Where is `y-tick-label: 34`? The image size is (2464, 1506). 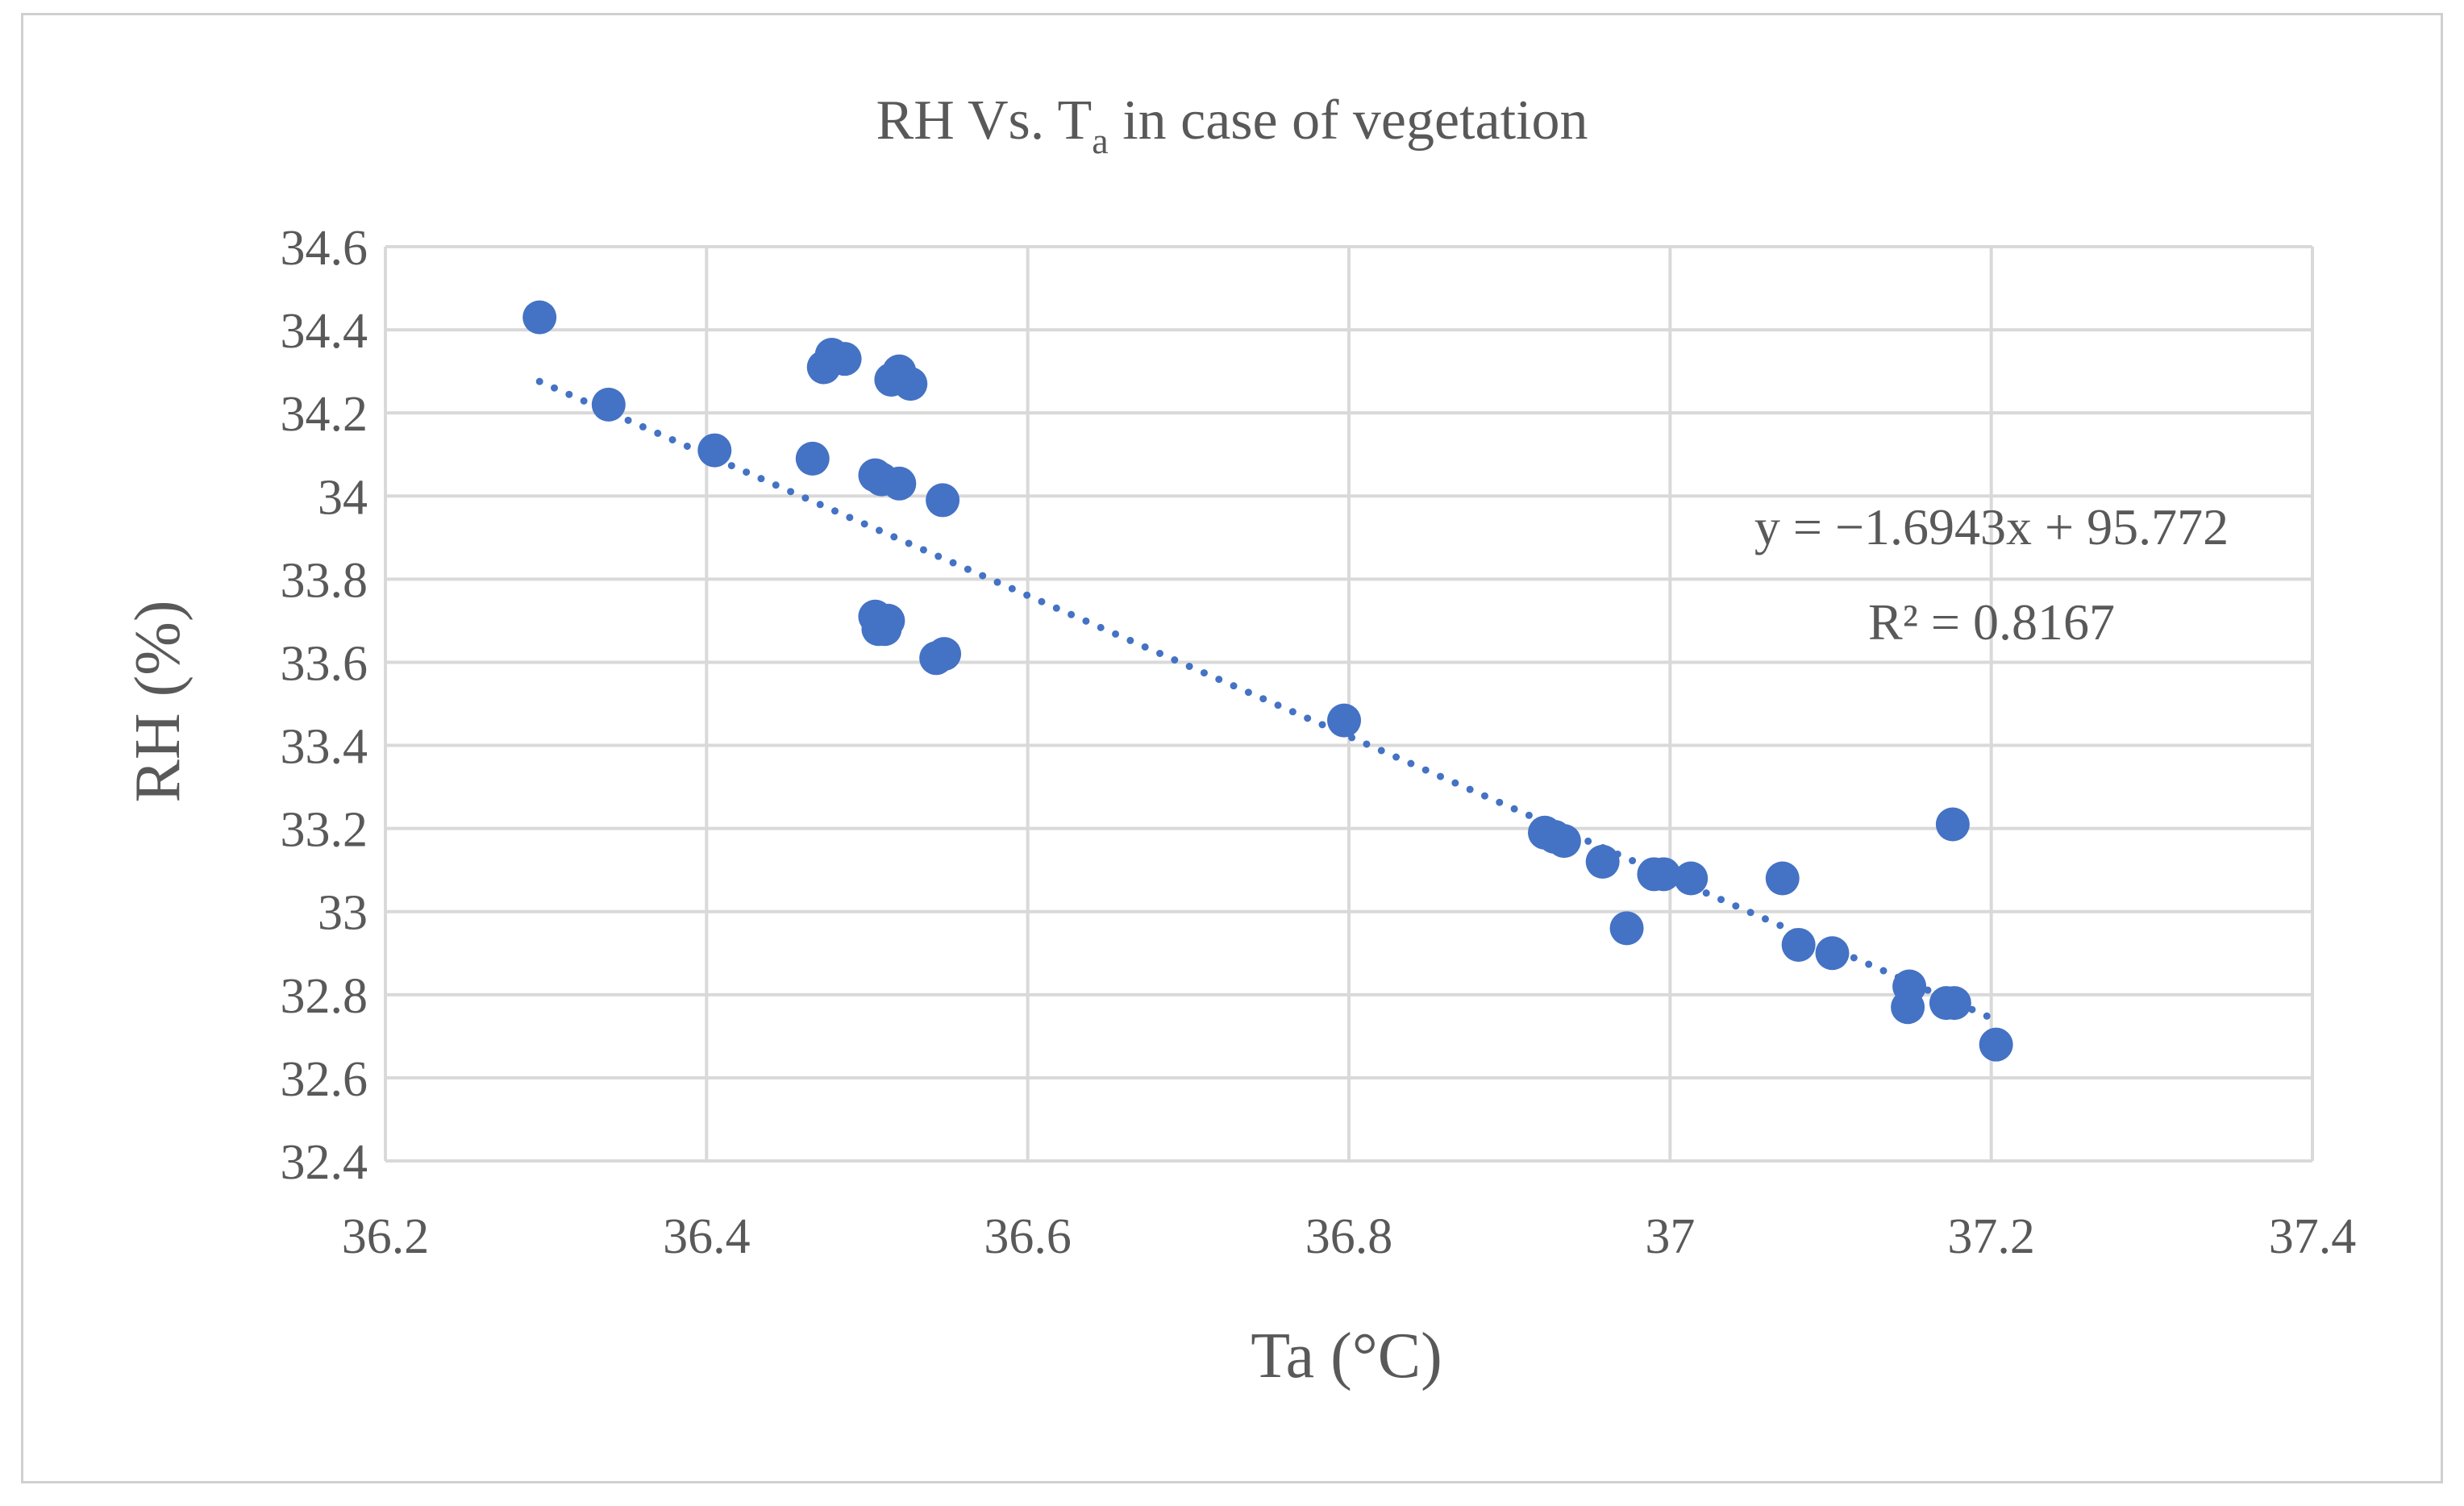
y-tick-label: 34 is located at coordinates (343, 498).